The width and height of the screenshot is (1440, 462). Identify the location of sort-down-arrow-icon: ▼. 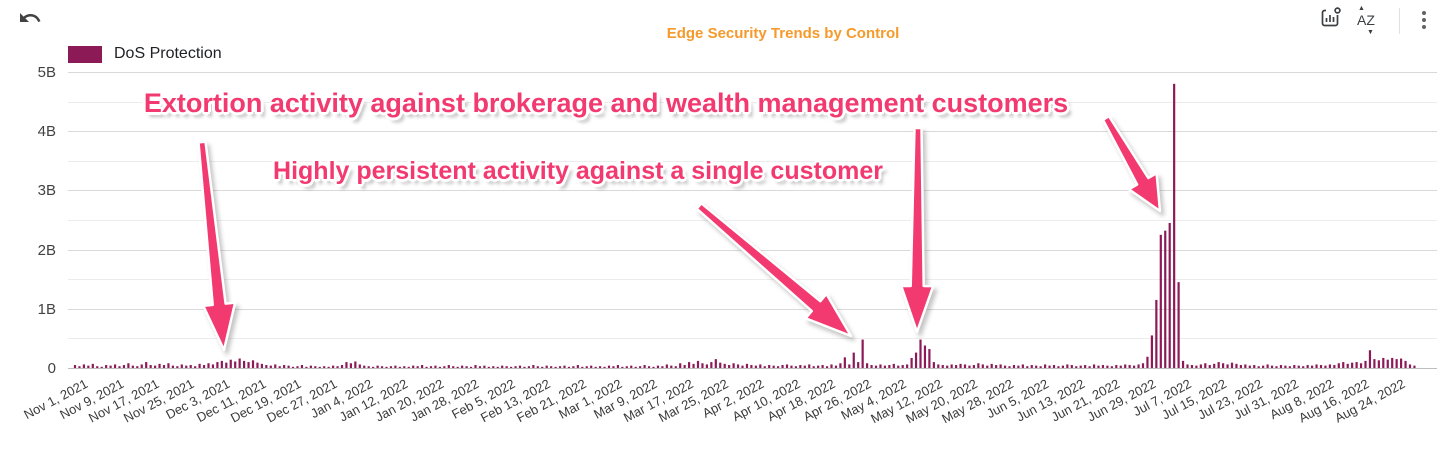
(1370, 32).